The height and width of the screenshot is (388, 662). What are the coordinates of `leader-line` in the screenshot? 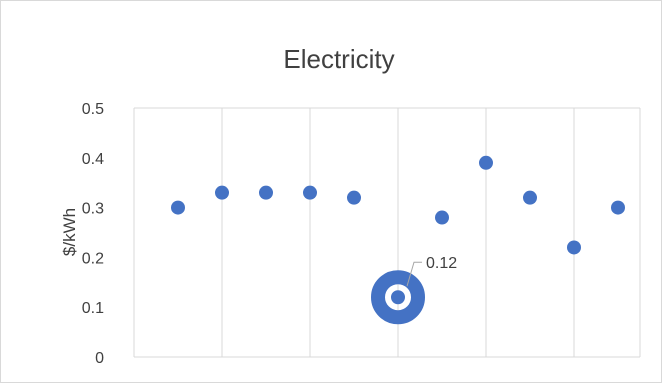 It's located at (414, 274).